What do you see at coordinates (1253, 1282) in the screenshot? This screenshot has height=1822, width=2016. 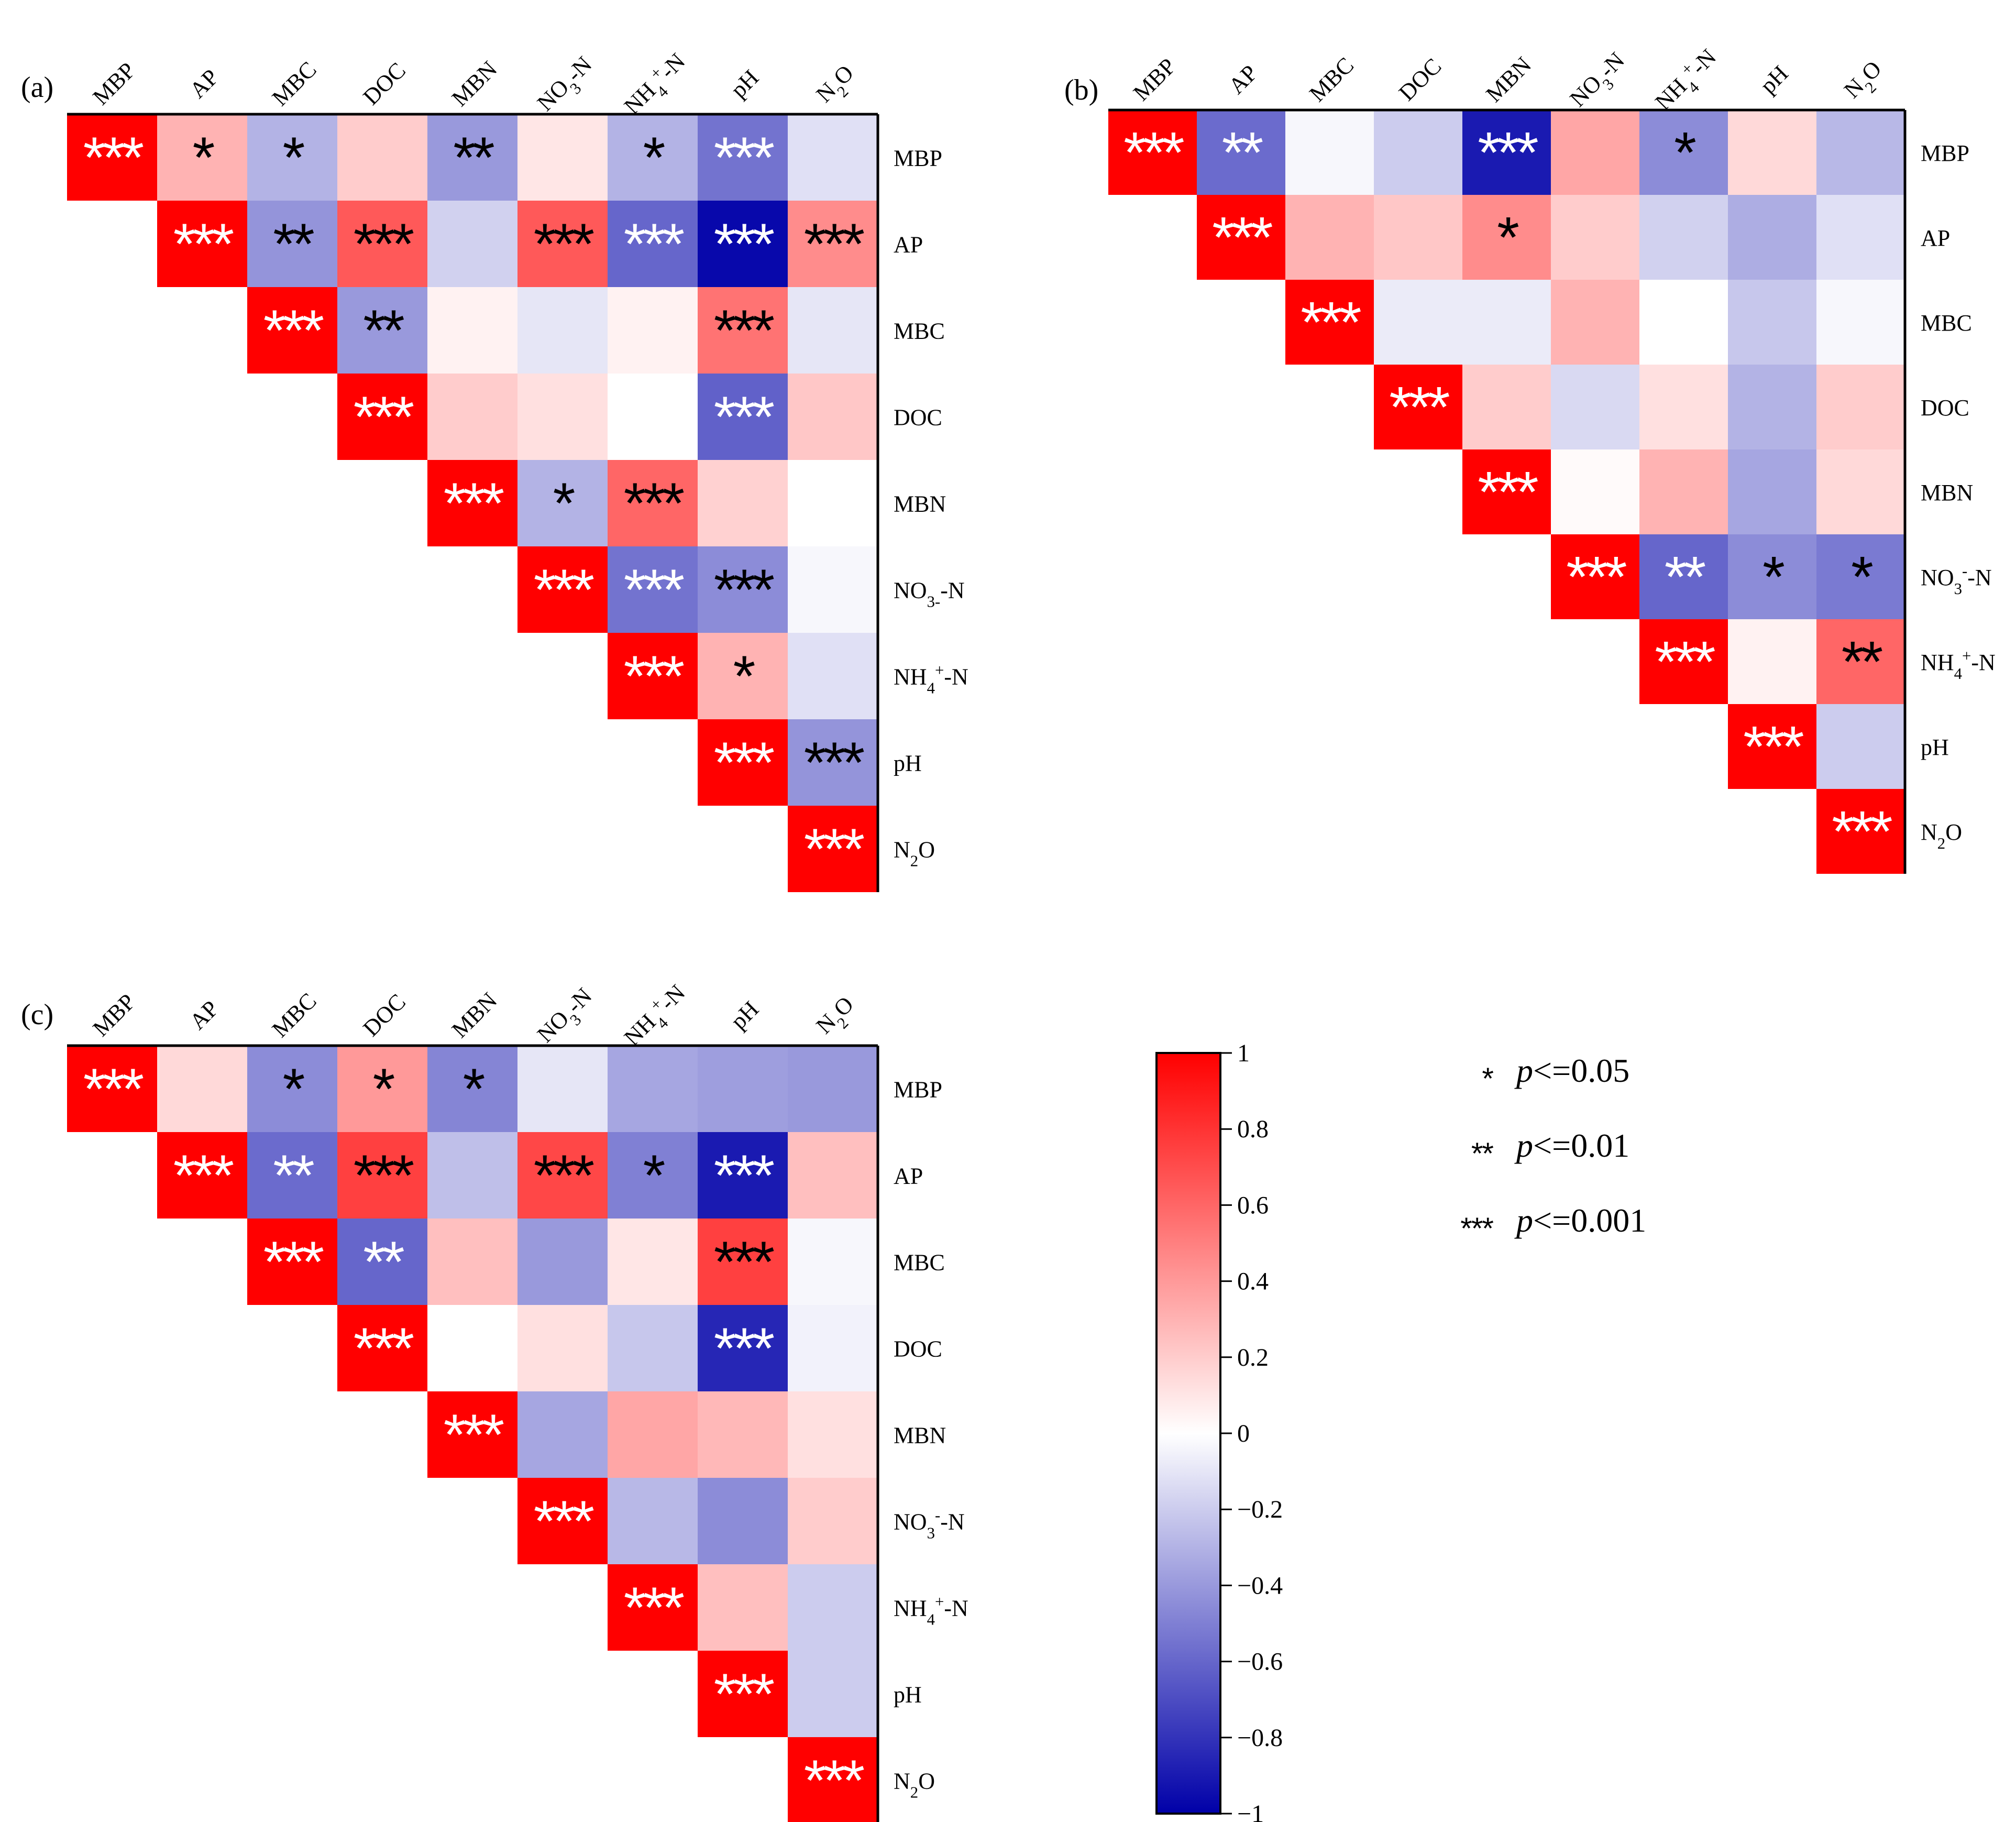 I see `colorbar-tick-label: 0.4` at bounding box center [1253, 1282].